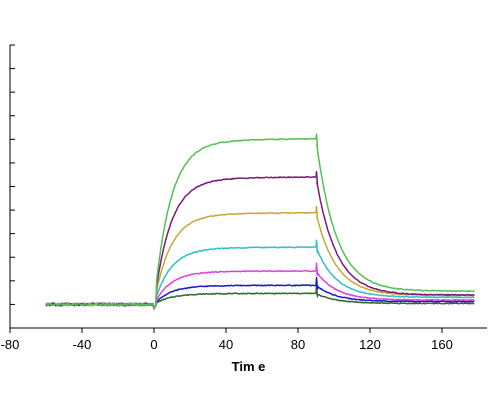 This screenshot has width=495, height=400. Describe the element at coordinates (82, 344) in the screenshot. I see `x-tick-label: -40` at that location.